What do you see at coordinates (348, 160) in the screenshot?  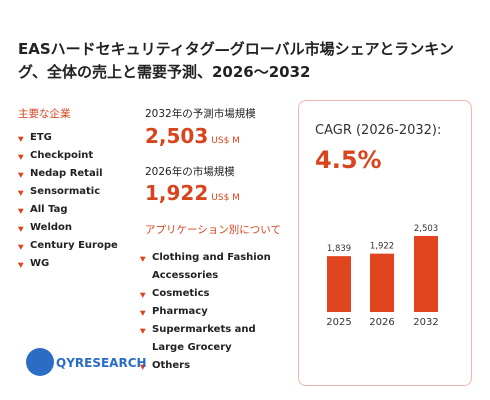 I see `cagr-value: 4.5%` at bounding box center [348, 160].